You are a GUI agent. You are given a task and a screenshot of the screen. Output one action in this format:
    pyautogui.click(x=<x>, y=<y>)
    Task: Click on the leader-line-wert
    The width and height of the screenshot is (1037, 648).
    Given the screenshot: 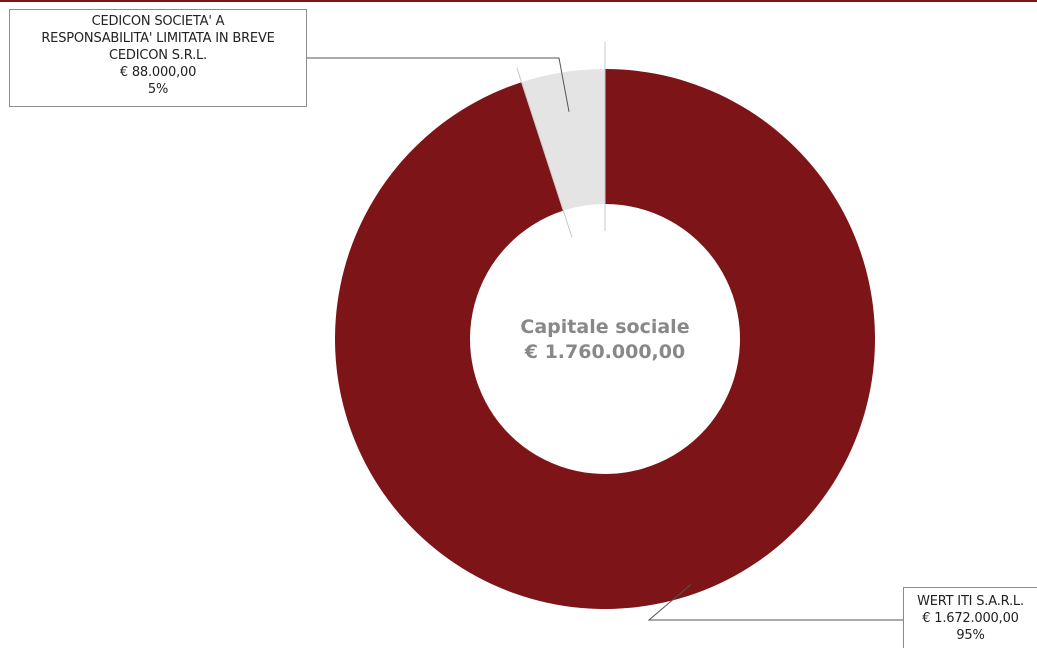 What is the action you would take?
    pyautogui.click(x=775, y=602)
    